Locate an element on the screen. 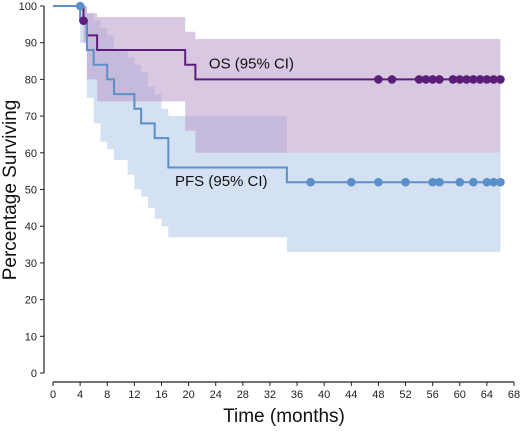  y-tick-label: 80 is located at coordinates (31, 80).